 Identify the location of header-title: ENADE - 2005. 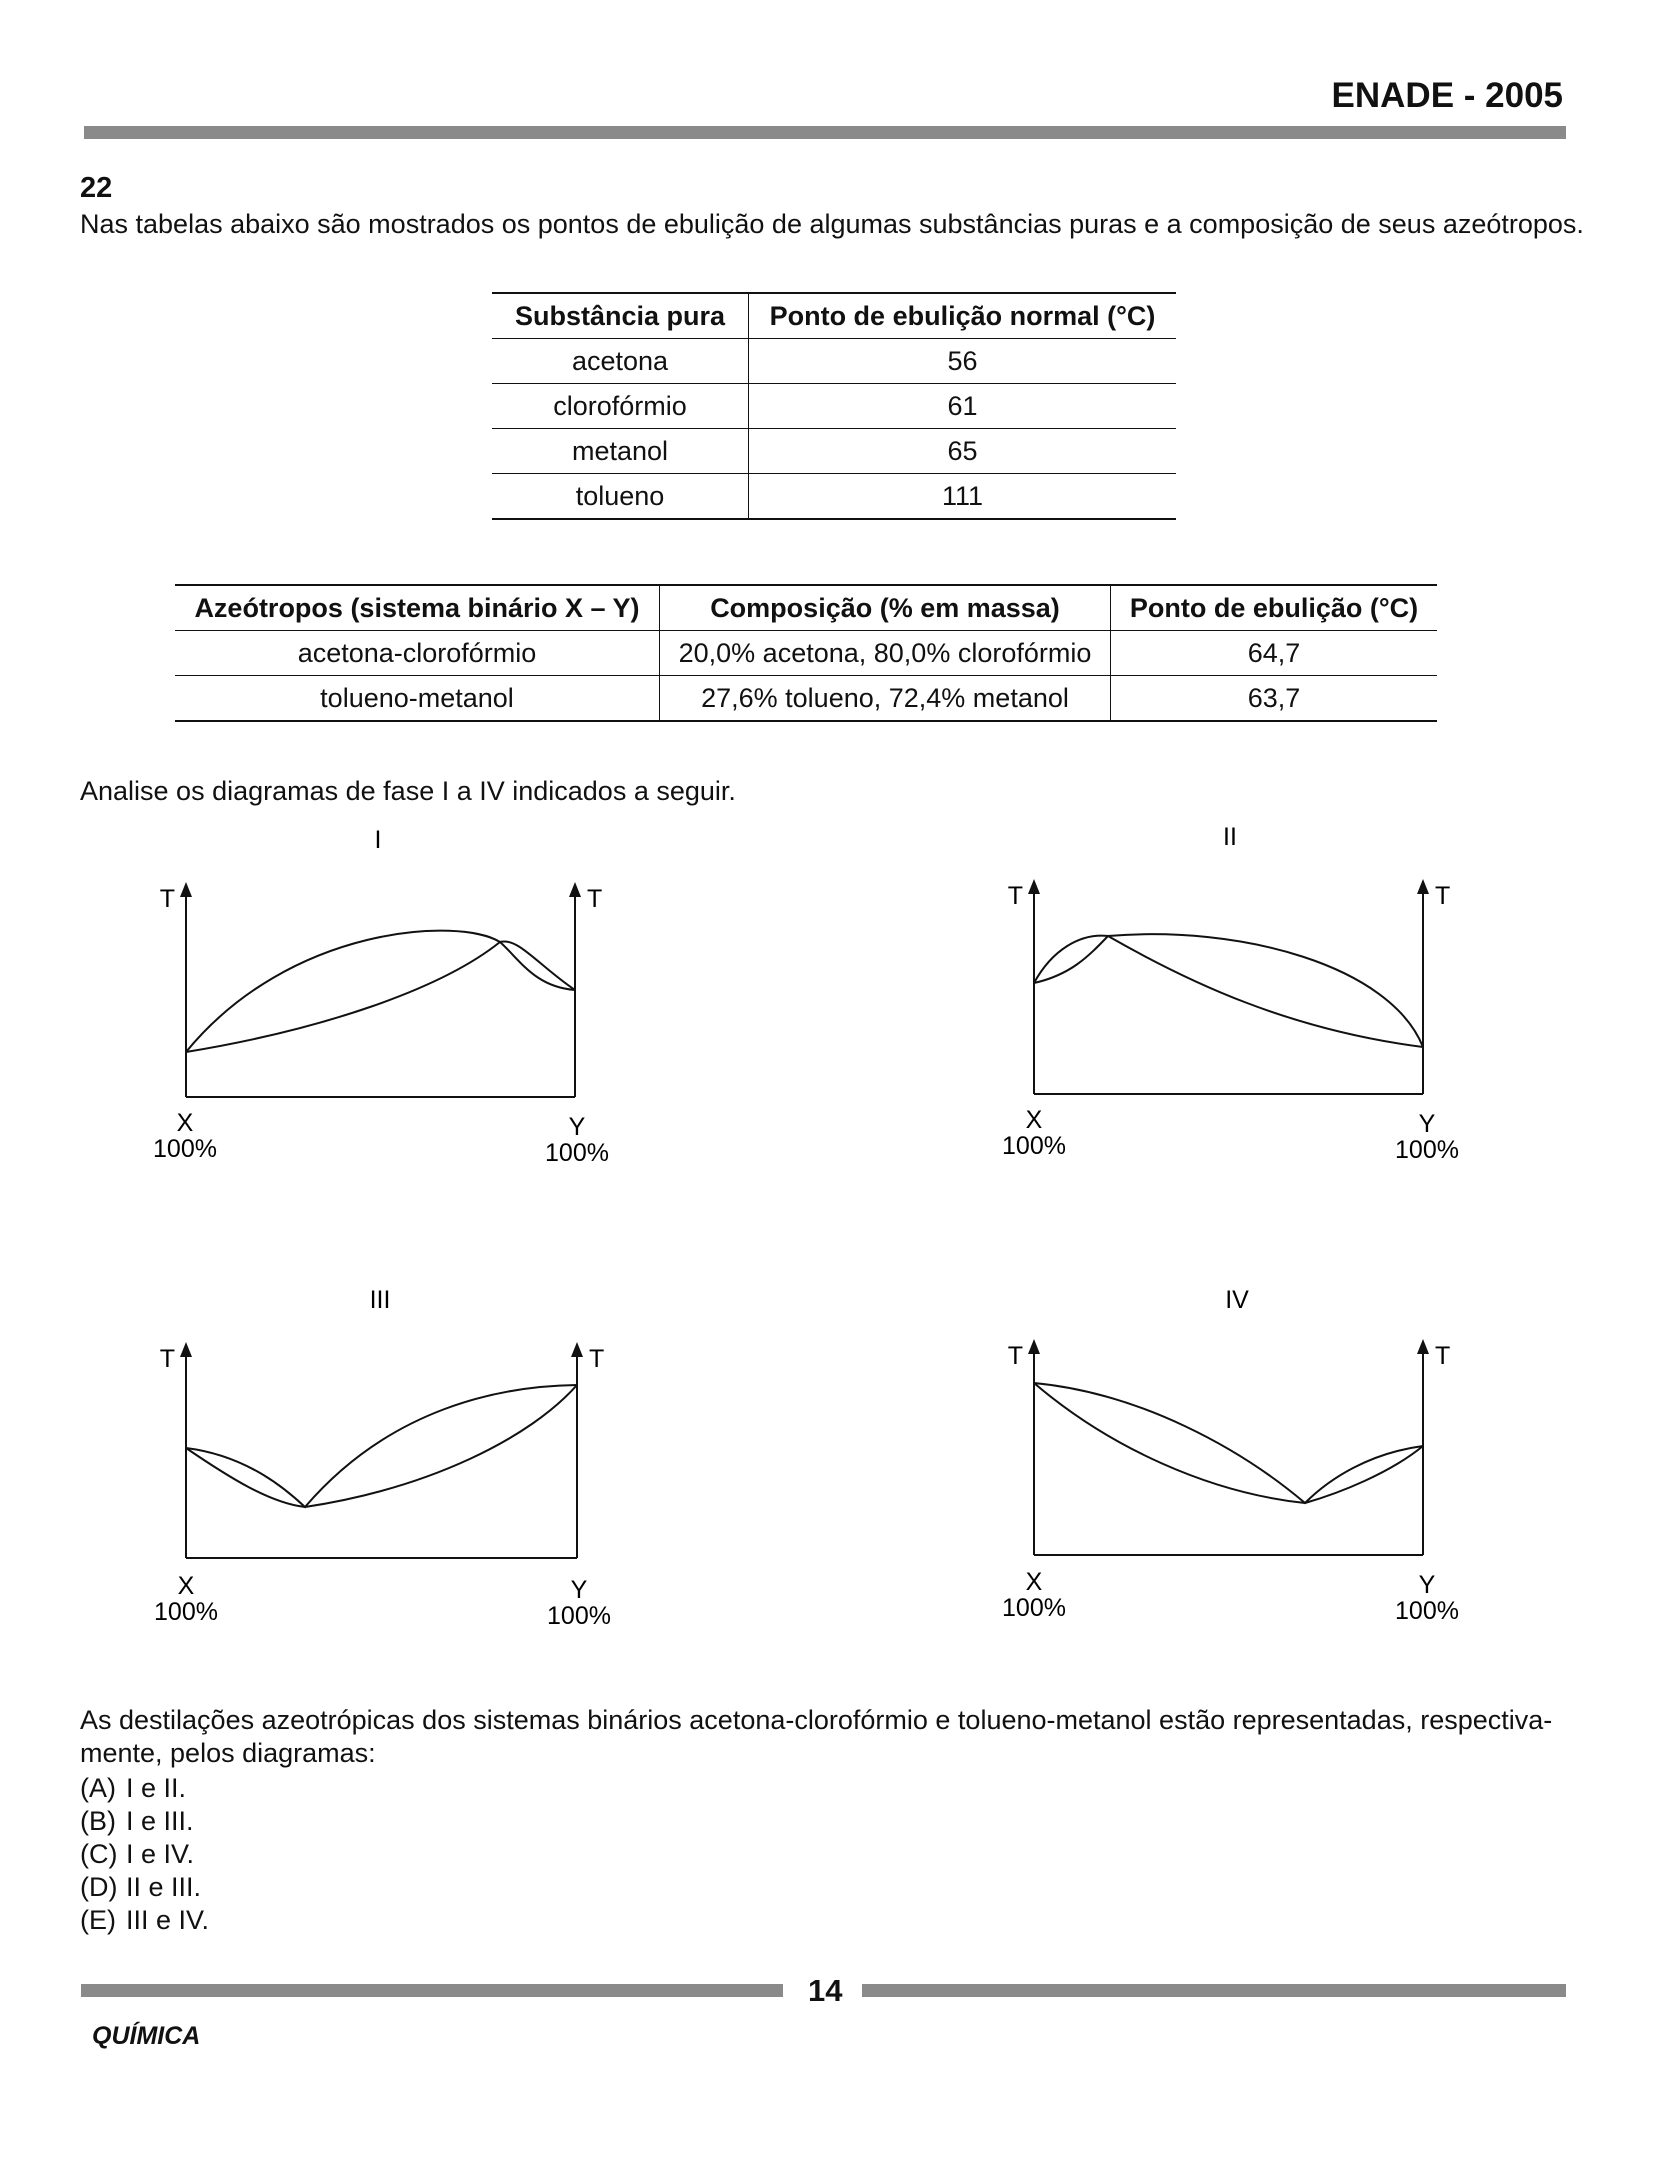
(1447, 95).